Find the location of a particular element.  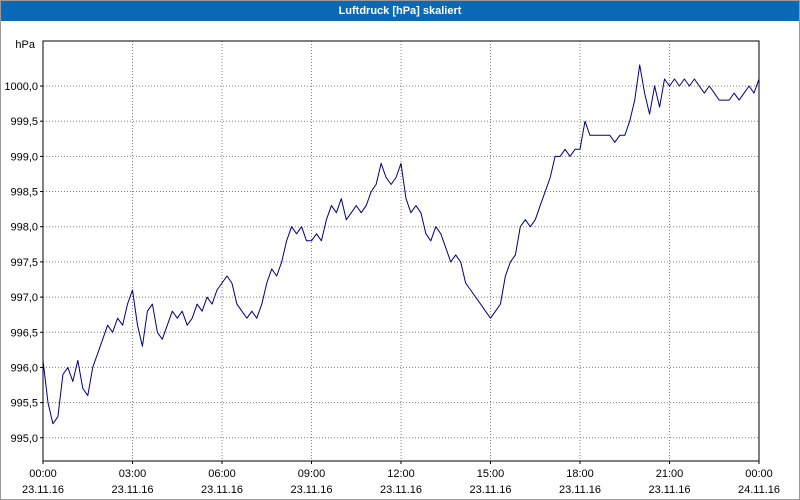

y-tick-label: 998,0 is located at coordinates (24, 228).